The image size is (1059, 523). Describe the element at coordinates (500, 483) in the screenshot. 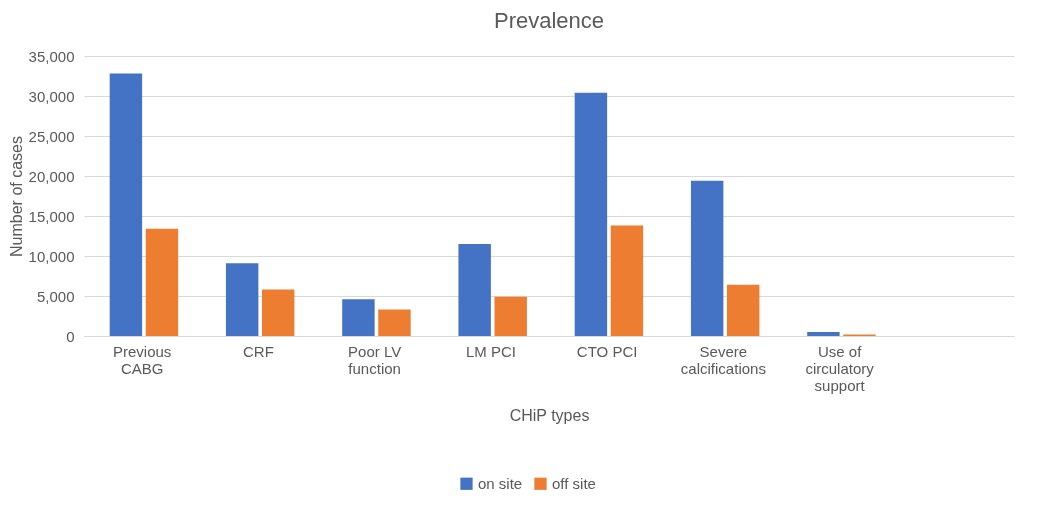

I see `legend-label: on site` at that location.